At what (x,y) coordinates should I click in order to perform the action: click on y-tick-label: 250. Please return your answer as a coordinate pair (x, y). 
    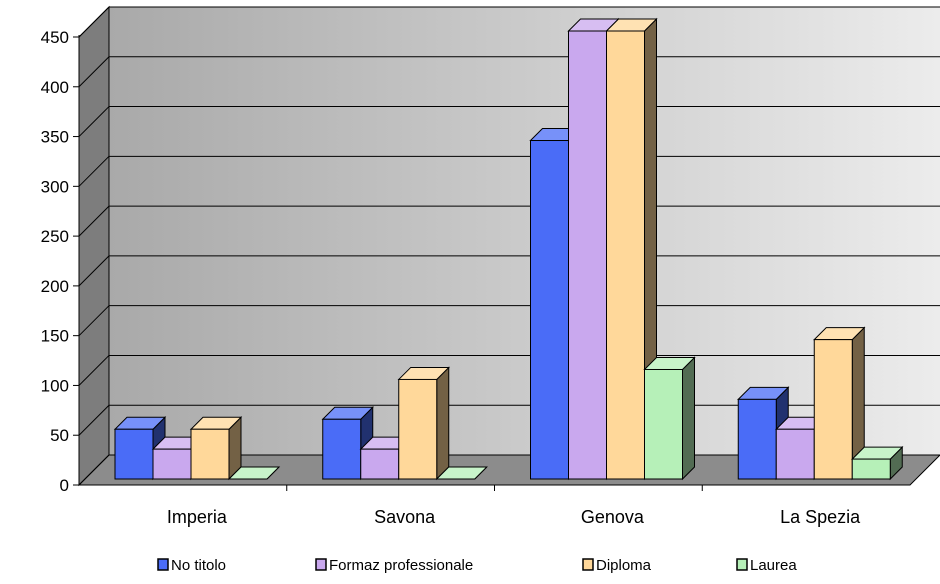
    Looking at the image, I should click on (55, 236).